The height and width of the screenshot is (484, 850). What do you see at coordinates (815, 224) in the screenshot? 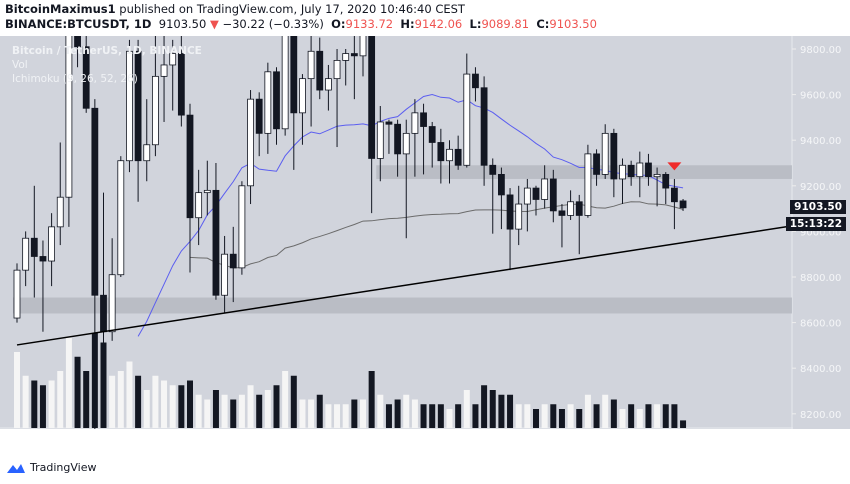
I see `countdown-tag: 15:13:22` at bounding box center [815, 224].